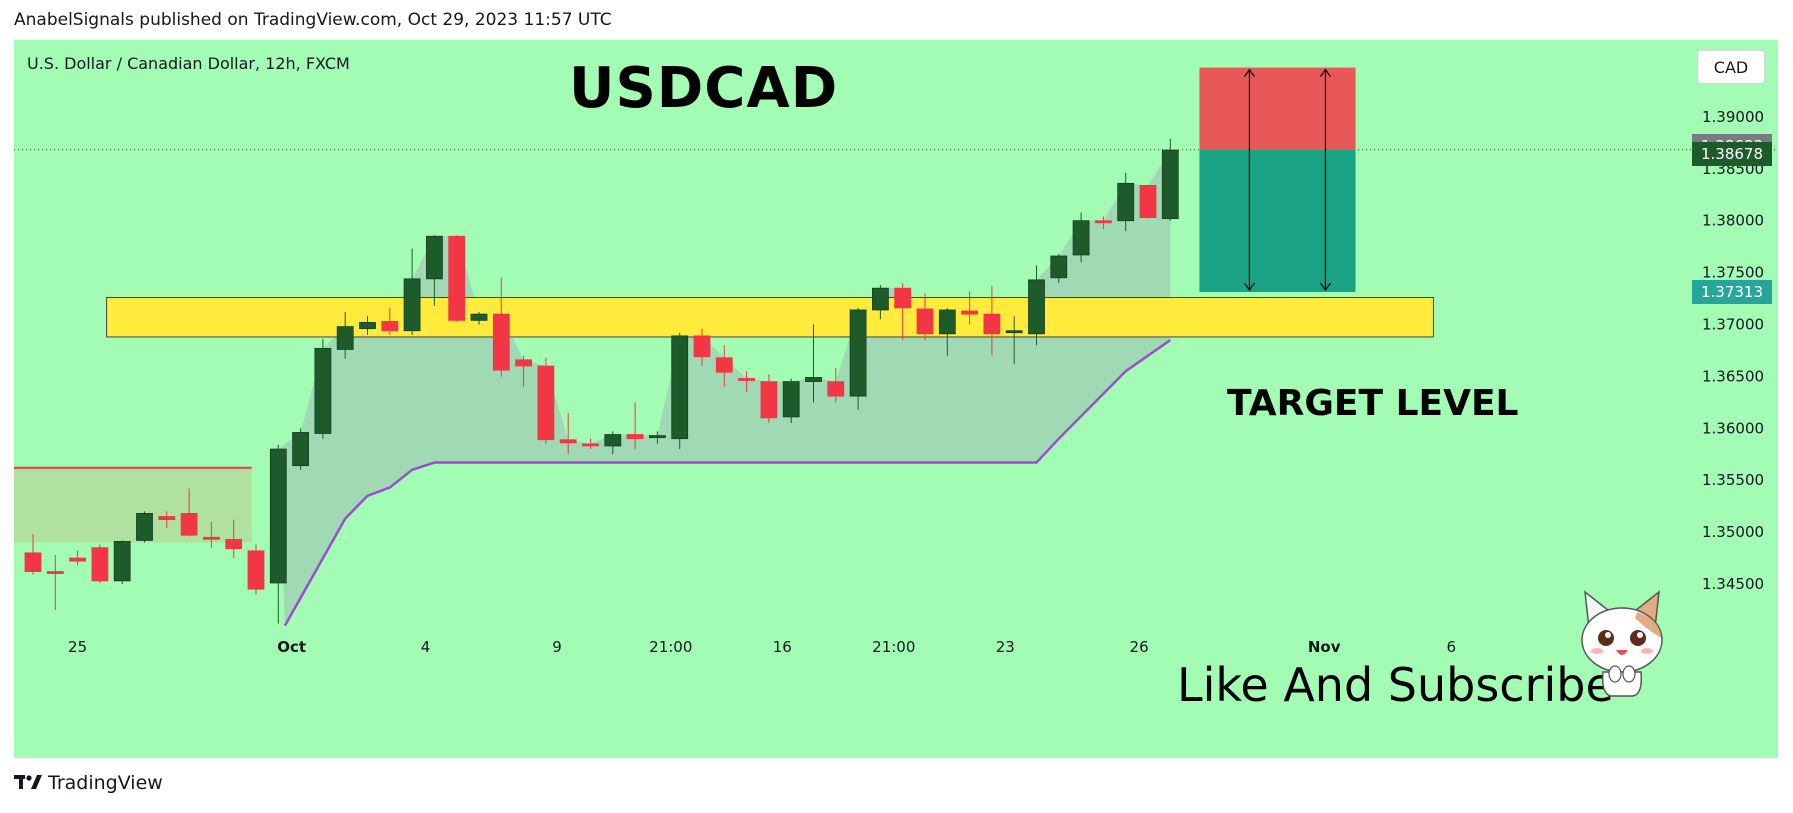 This screenshot has height=813, width=1793. What do you see at coordinates (1139, 647) in the screenshot?
I see `x-tick-label: 26` at bounding box center [1139, 647].